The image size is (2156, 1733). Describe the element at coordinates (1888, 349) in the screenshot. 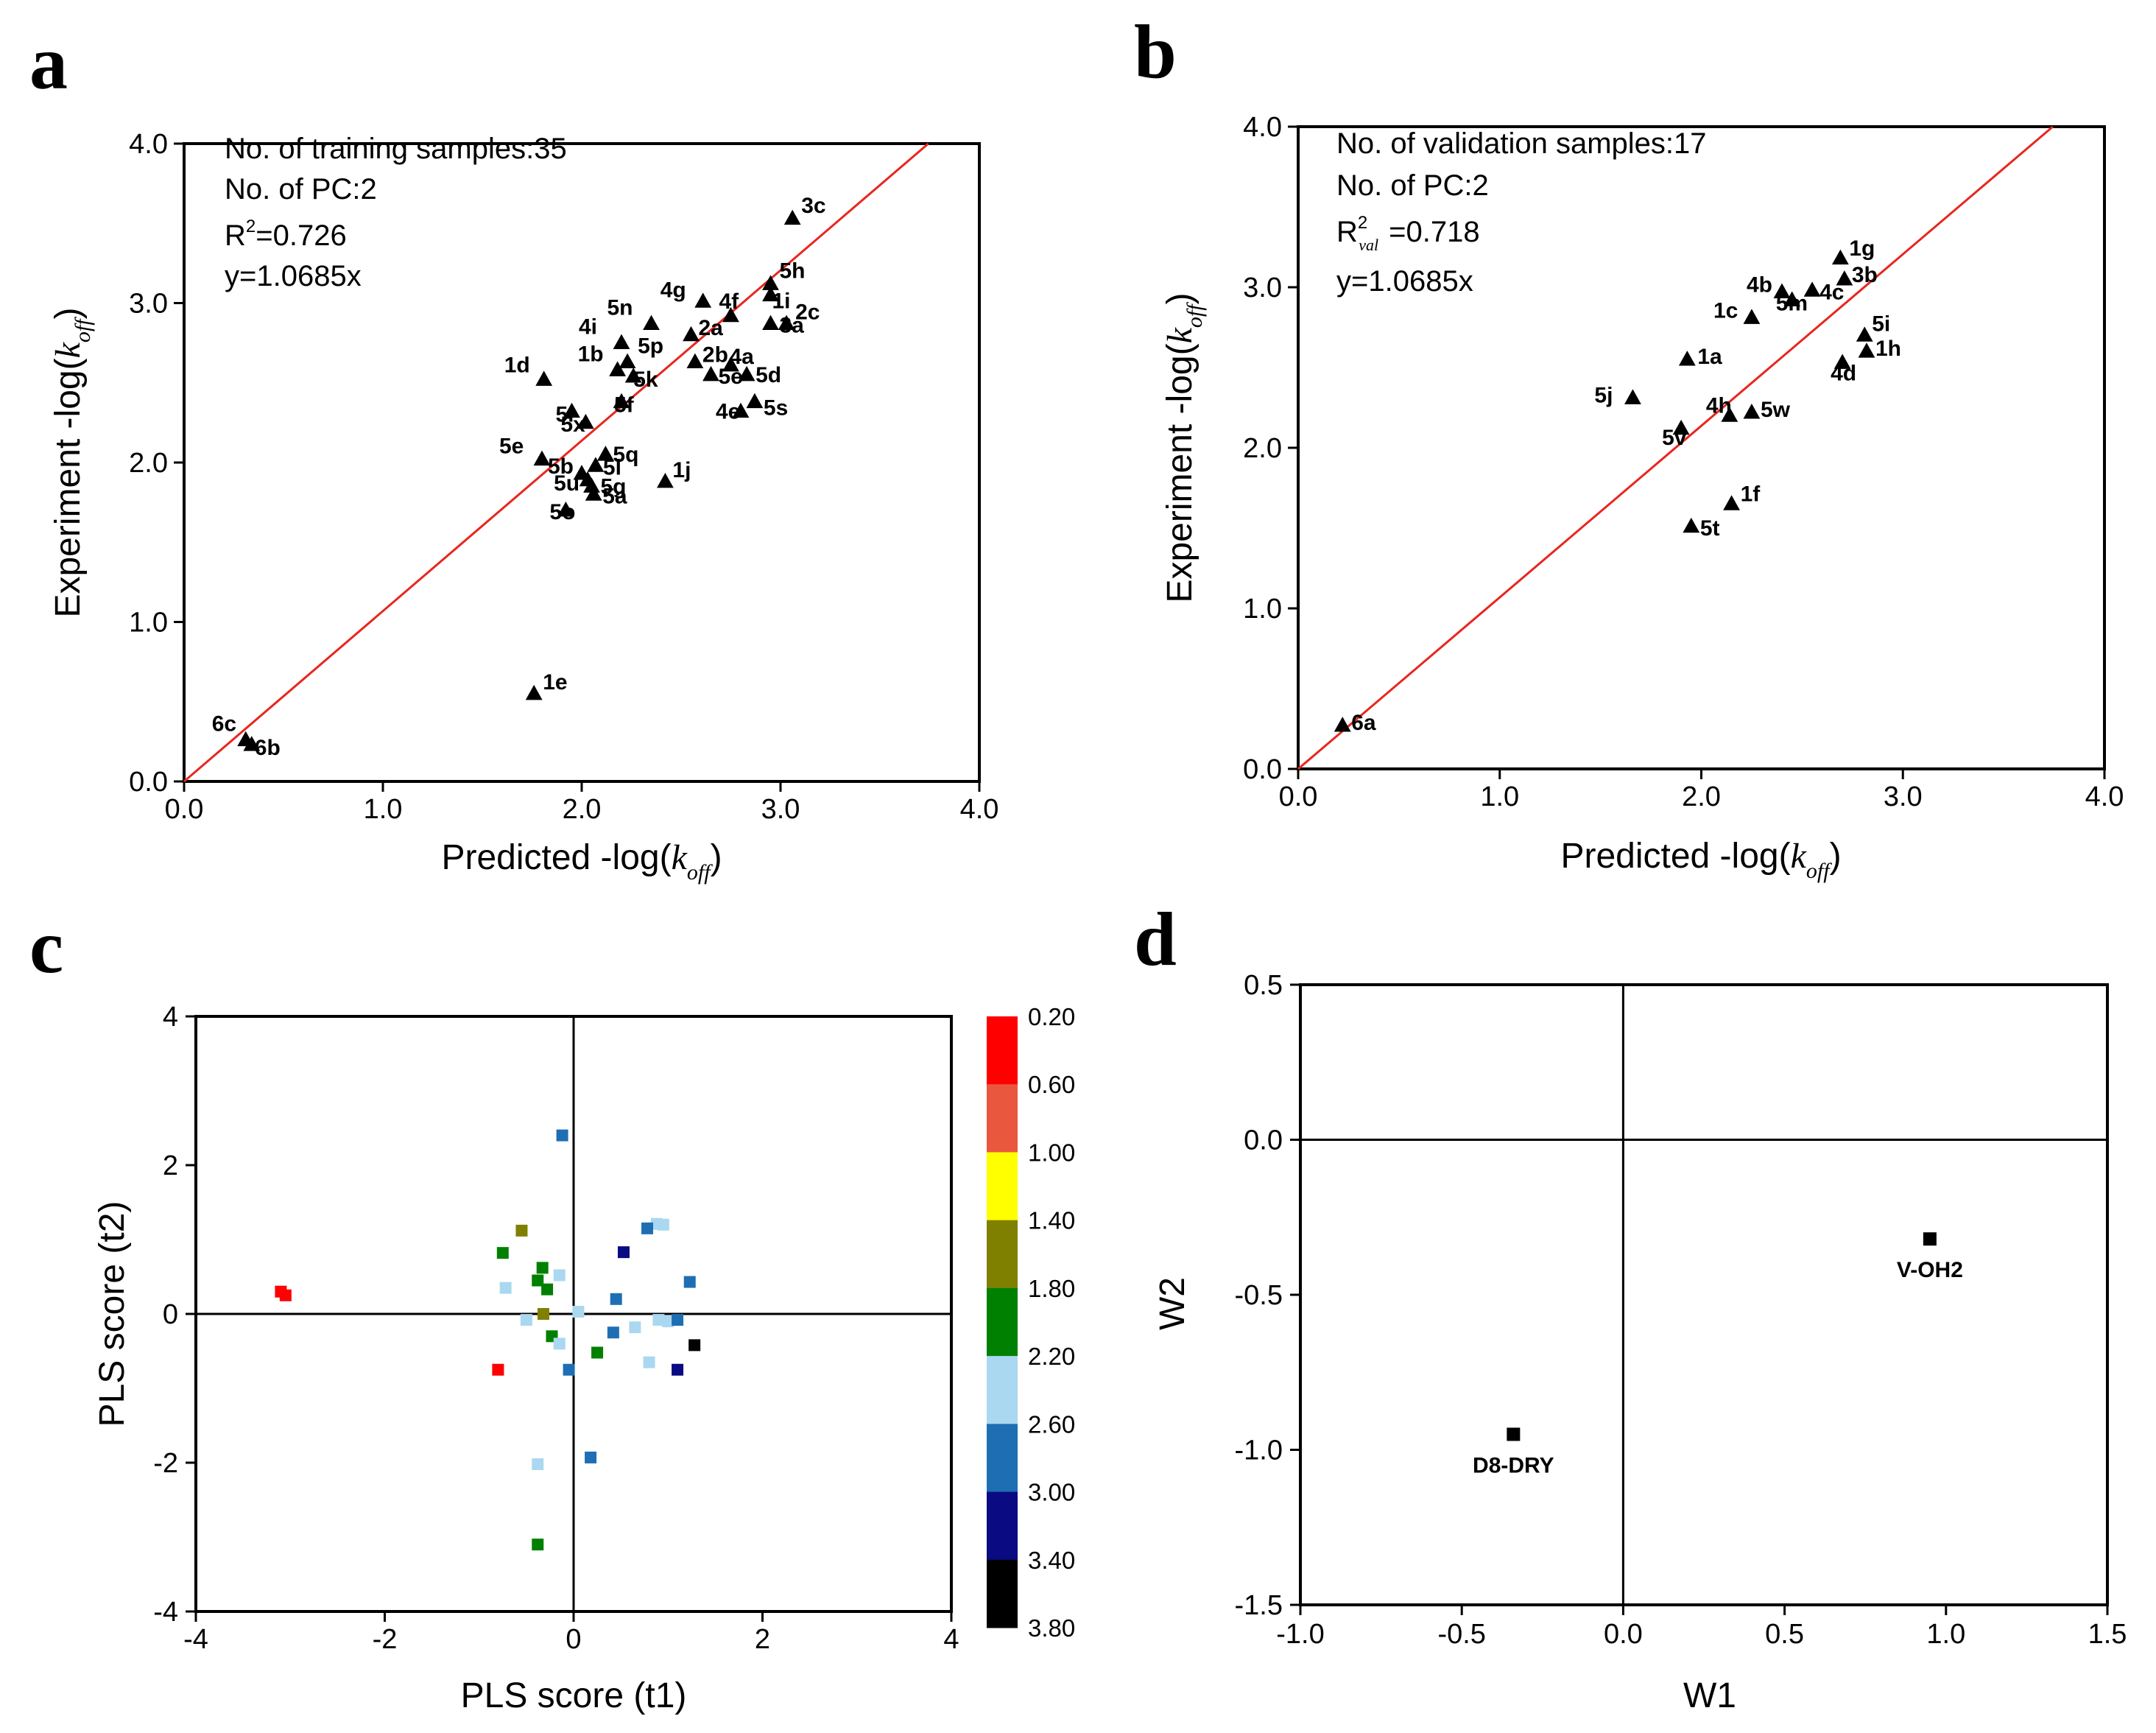

I see `panel-b-point-label-1h: 1h` at that location.